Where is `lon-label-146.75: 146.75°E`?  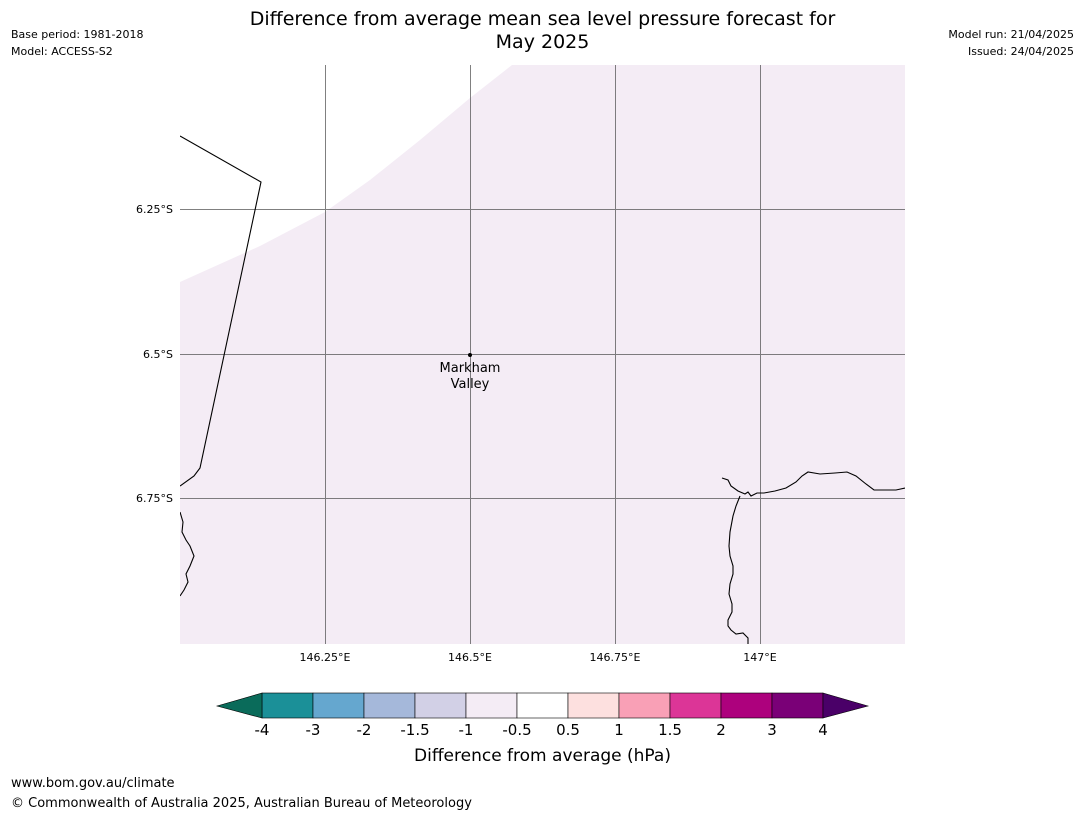 lon-label-146.75: 146.75°E is located at coordinates (615, 657).